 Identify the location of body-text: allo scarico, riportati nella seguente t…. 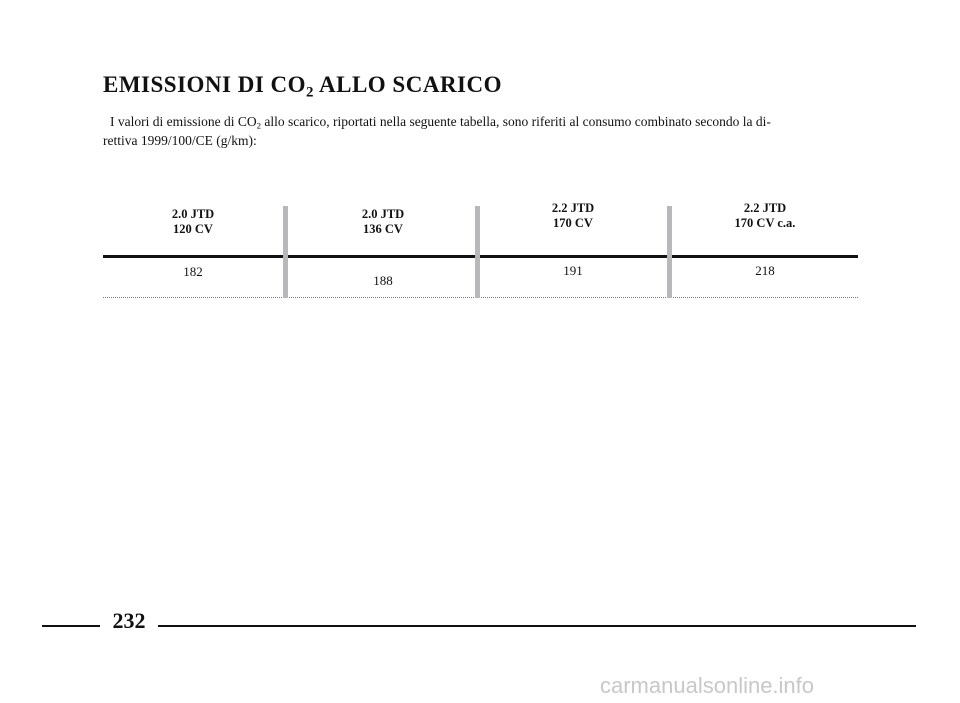
(516, 121).